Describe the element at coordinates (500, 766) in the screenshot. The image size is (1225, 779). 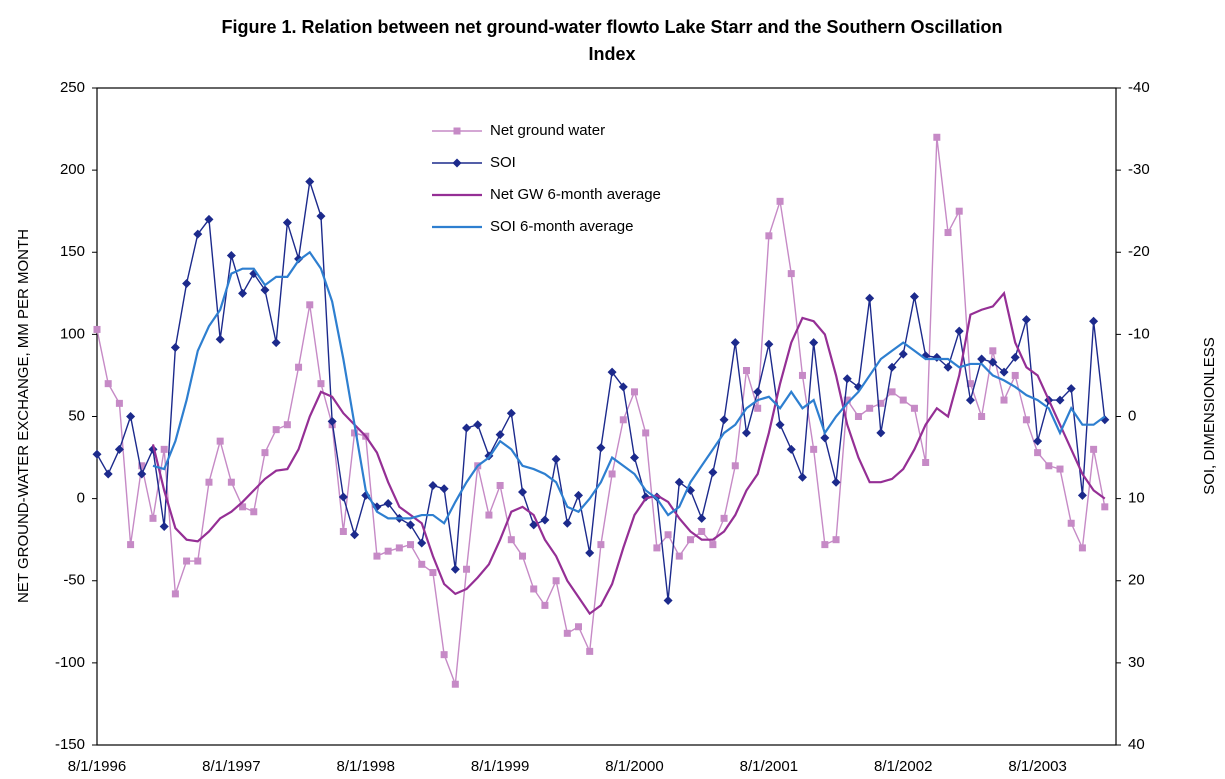
I see `x-tick-label: 8/1/1999` at that location.